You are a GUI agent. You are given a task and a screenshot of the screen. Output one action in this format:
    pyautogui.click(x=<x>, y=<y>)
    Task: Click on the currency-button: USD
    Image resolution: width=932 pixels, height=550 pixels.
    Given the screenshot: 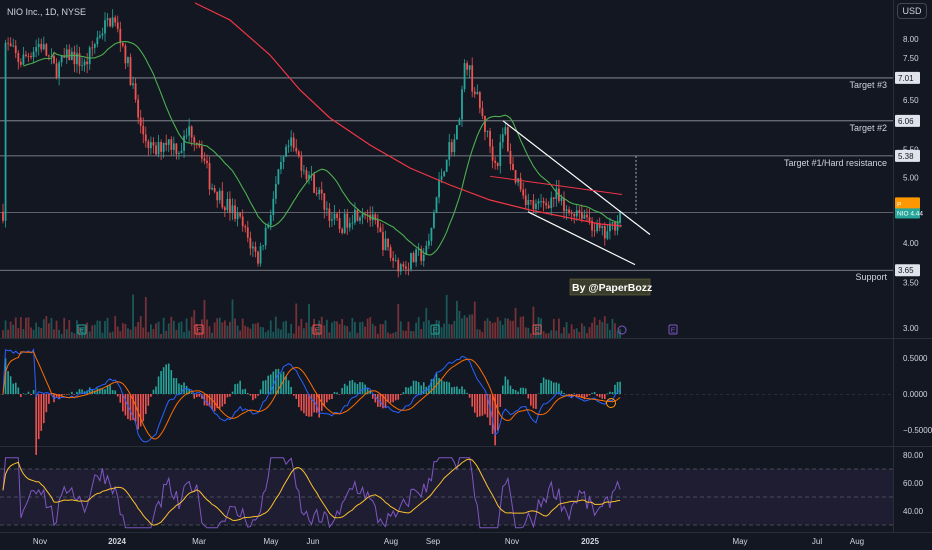 What is the action you would take?
    pyautogui.click(x=912, y=11)
    